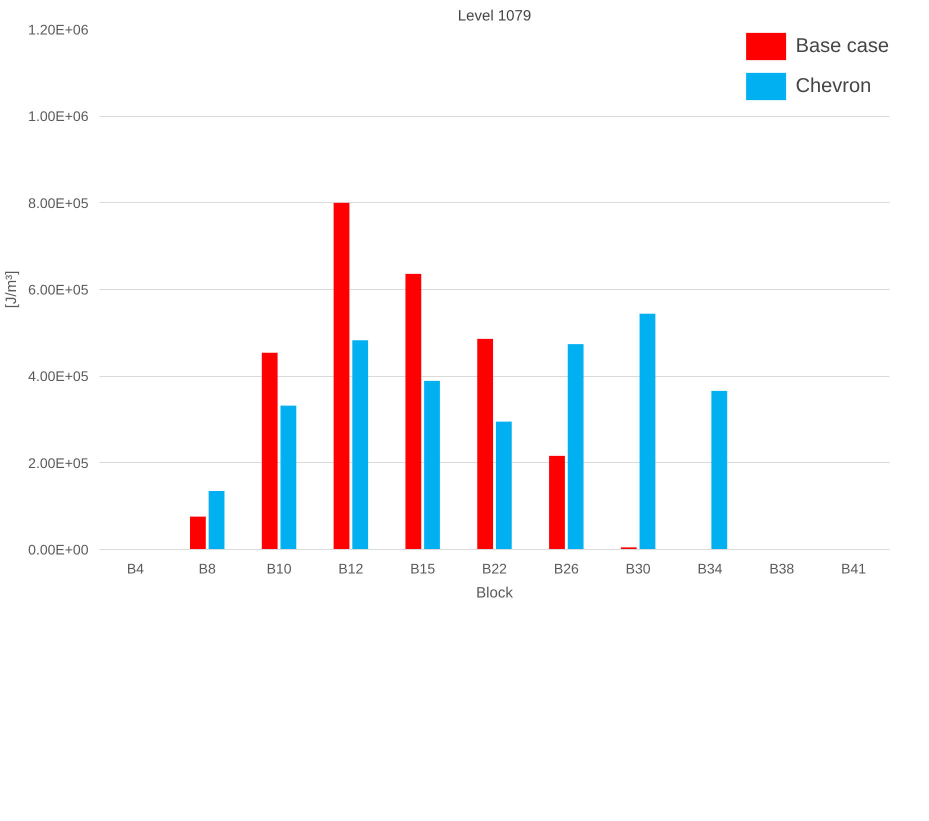 The width and height of the screenshot is (929, 821). Describe the element at coordinates (834, 86) in the screenshot. I see `legend-label: Chevron` at that location.